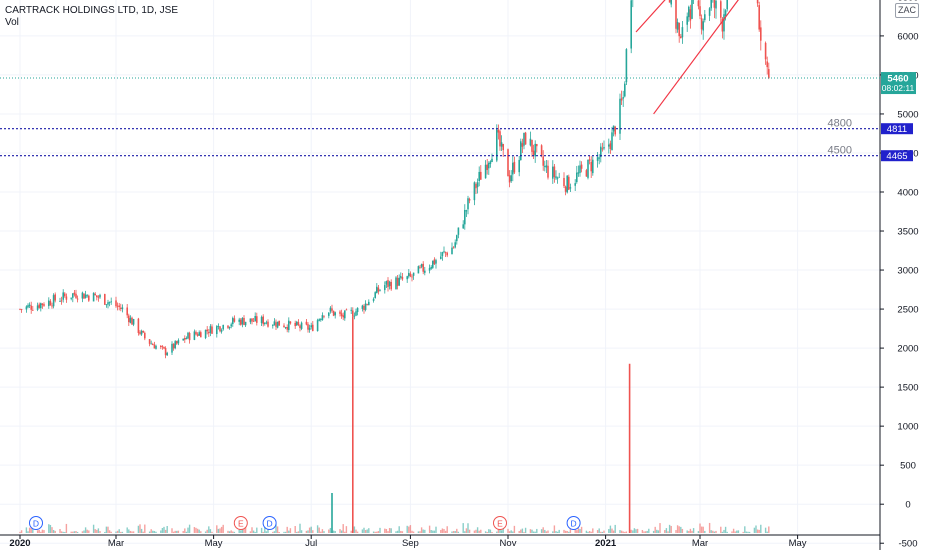  I want to click on currency-badge: ZAC, so click(907, 10).